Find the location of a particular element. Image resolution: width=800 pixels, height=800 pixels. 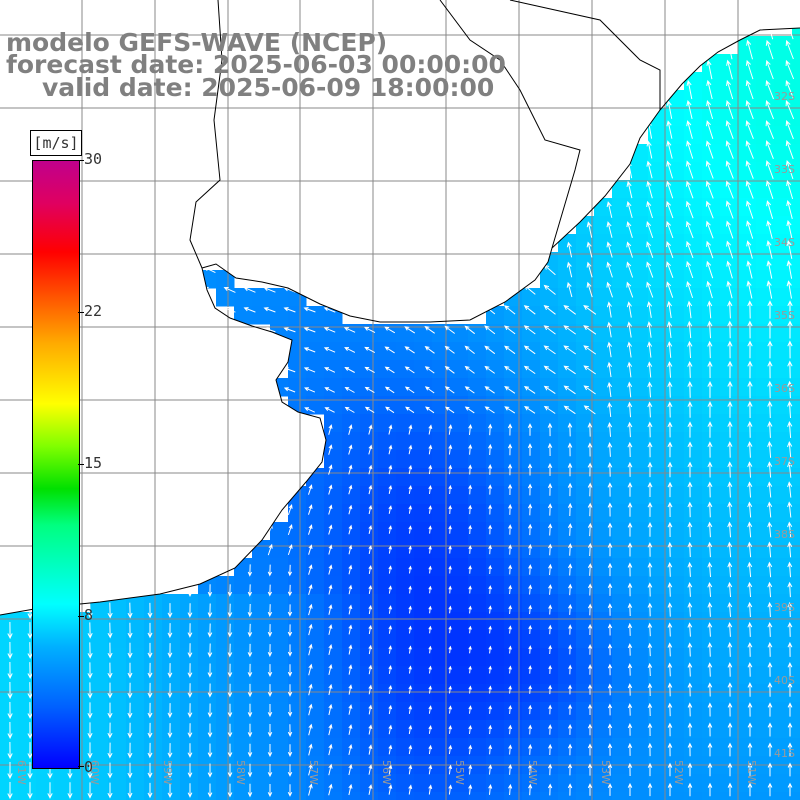

latitude-label: 37S is located at coordinates (784, 461).